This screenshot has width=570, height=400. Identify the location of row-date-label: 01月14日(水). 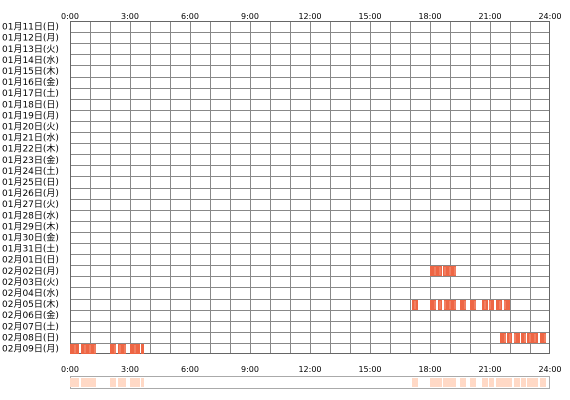
(30, 60).